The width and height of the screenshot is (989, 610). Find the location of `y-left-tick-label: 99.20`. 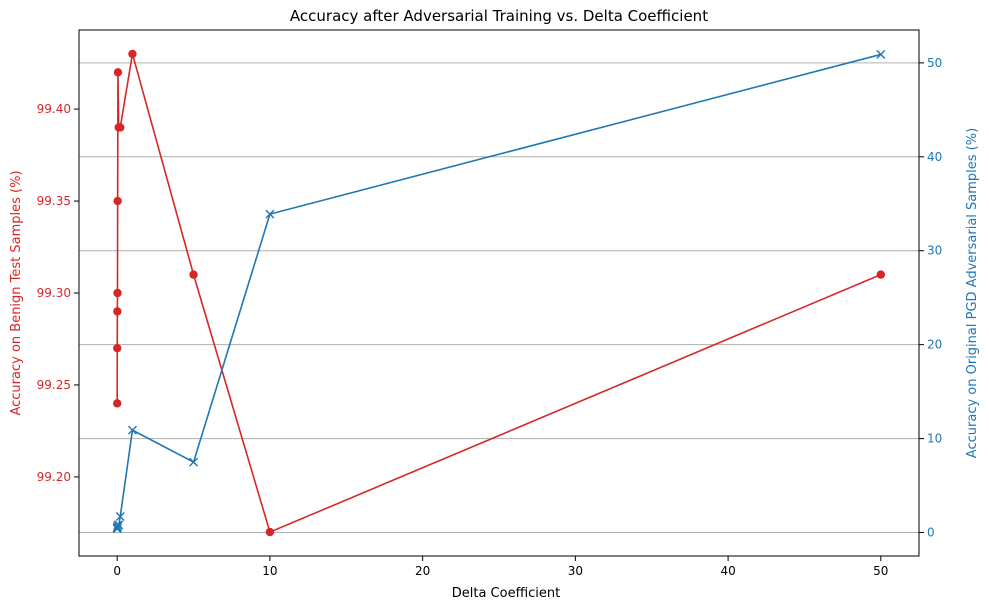

y-left-tick-label: 99.20 is located at coordinates (54, 477).